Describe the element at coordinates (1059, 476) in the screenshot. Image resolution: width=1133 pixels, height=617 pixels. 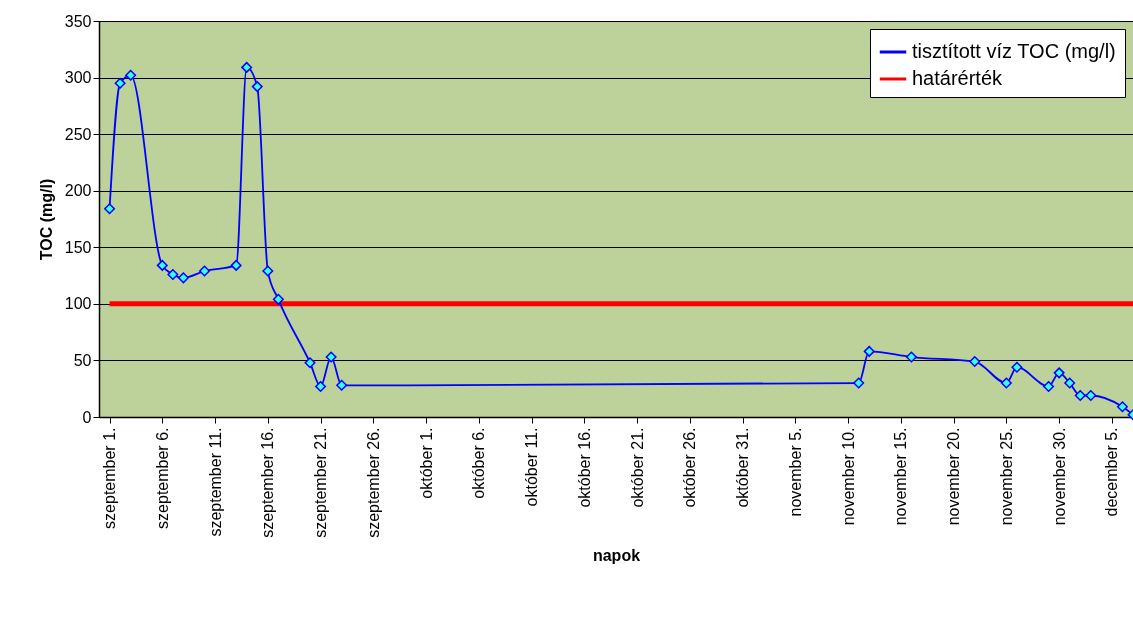
I see `x-tick-label: november 30.` at that location.